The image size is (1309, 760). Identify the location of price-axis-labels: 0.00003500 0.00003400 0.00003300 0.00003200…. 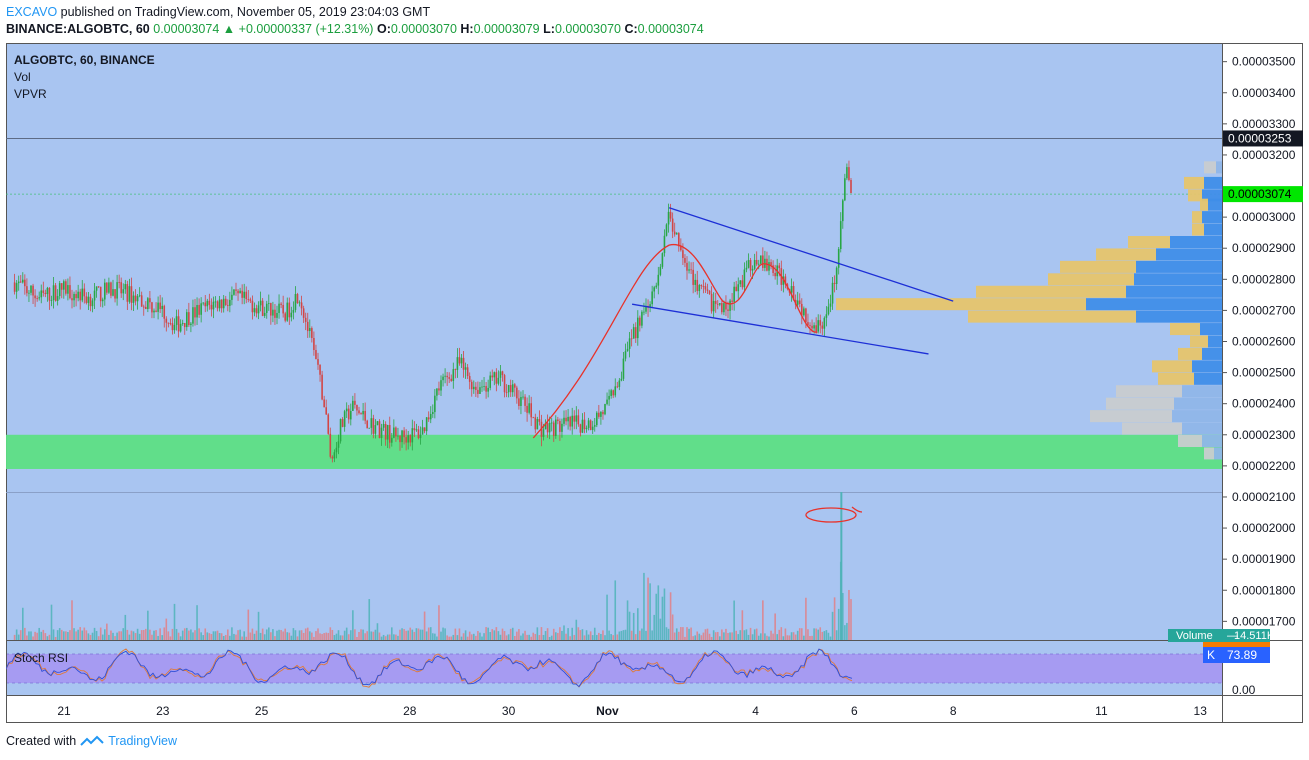
(1259, 341).